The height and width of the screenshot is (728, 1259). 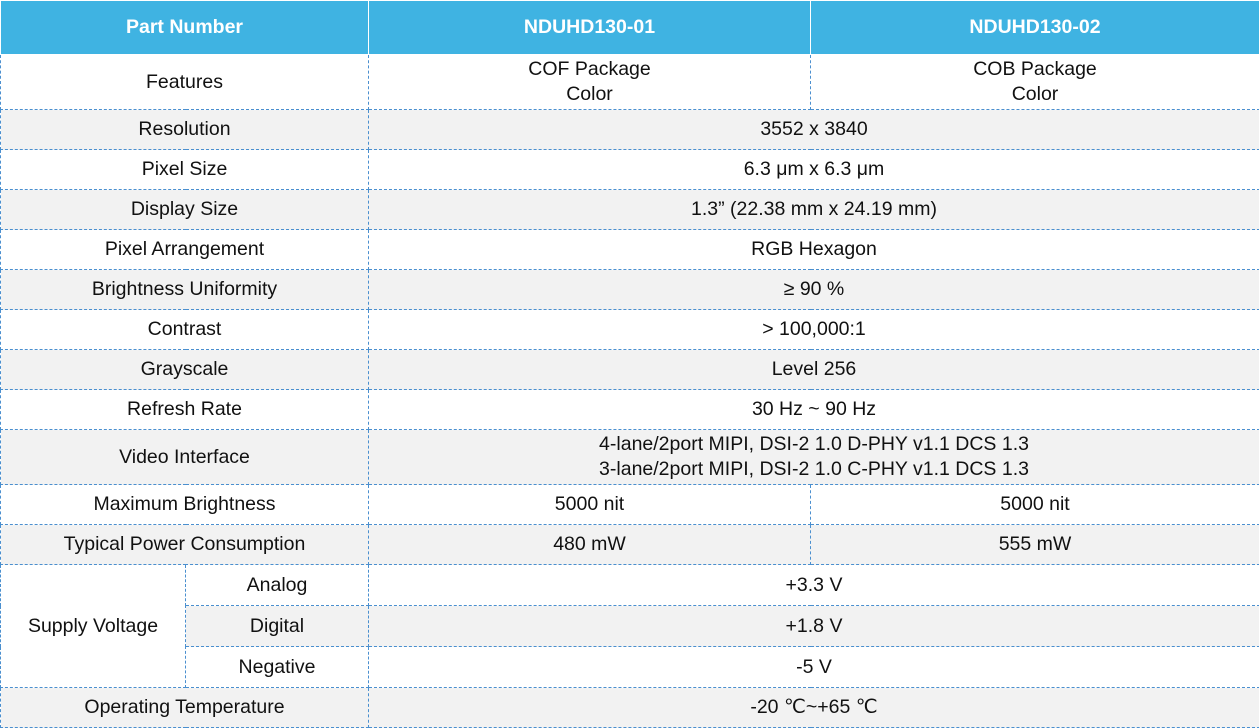 What do you see at coordinates (1034, 27) in the screenshot?
I see `header-cell: NDUHD130-02` at bounding box center [1034, 27].